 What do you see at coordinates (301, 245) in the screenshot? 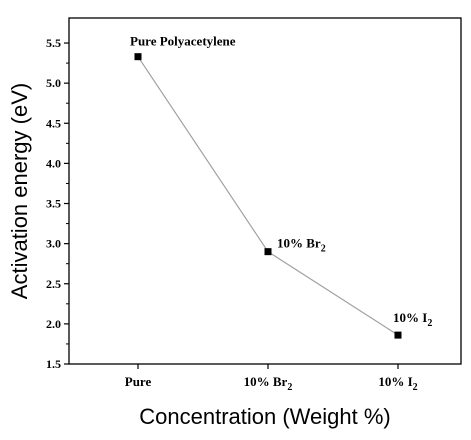
I see `point-annotation: 10% Br2` at bounding box center [301, 245].